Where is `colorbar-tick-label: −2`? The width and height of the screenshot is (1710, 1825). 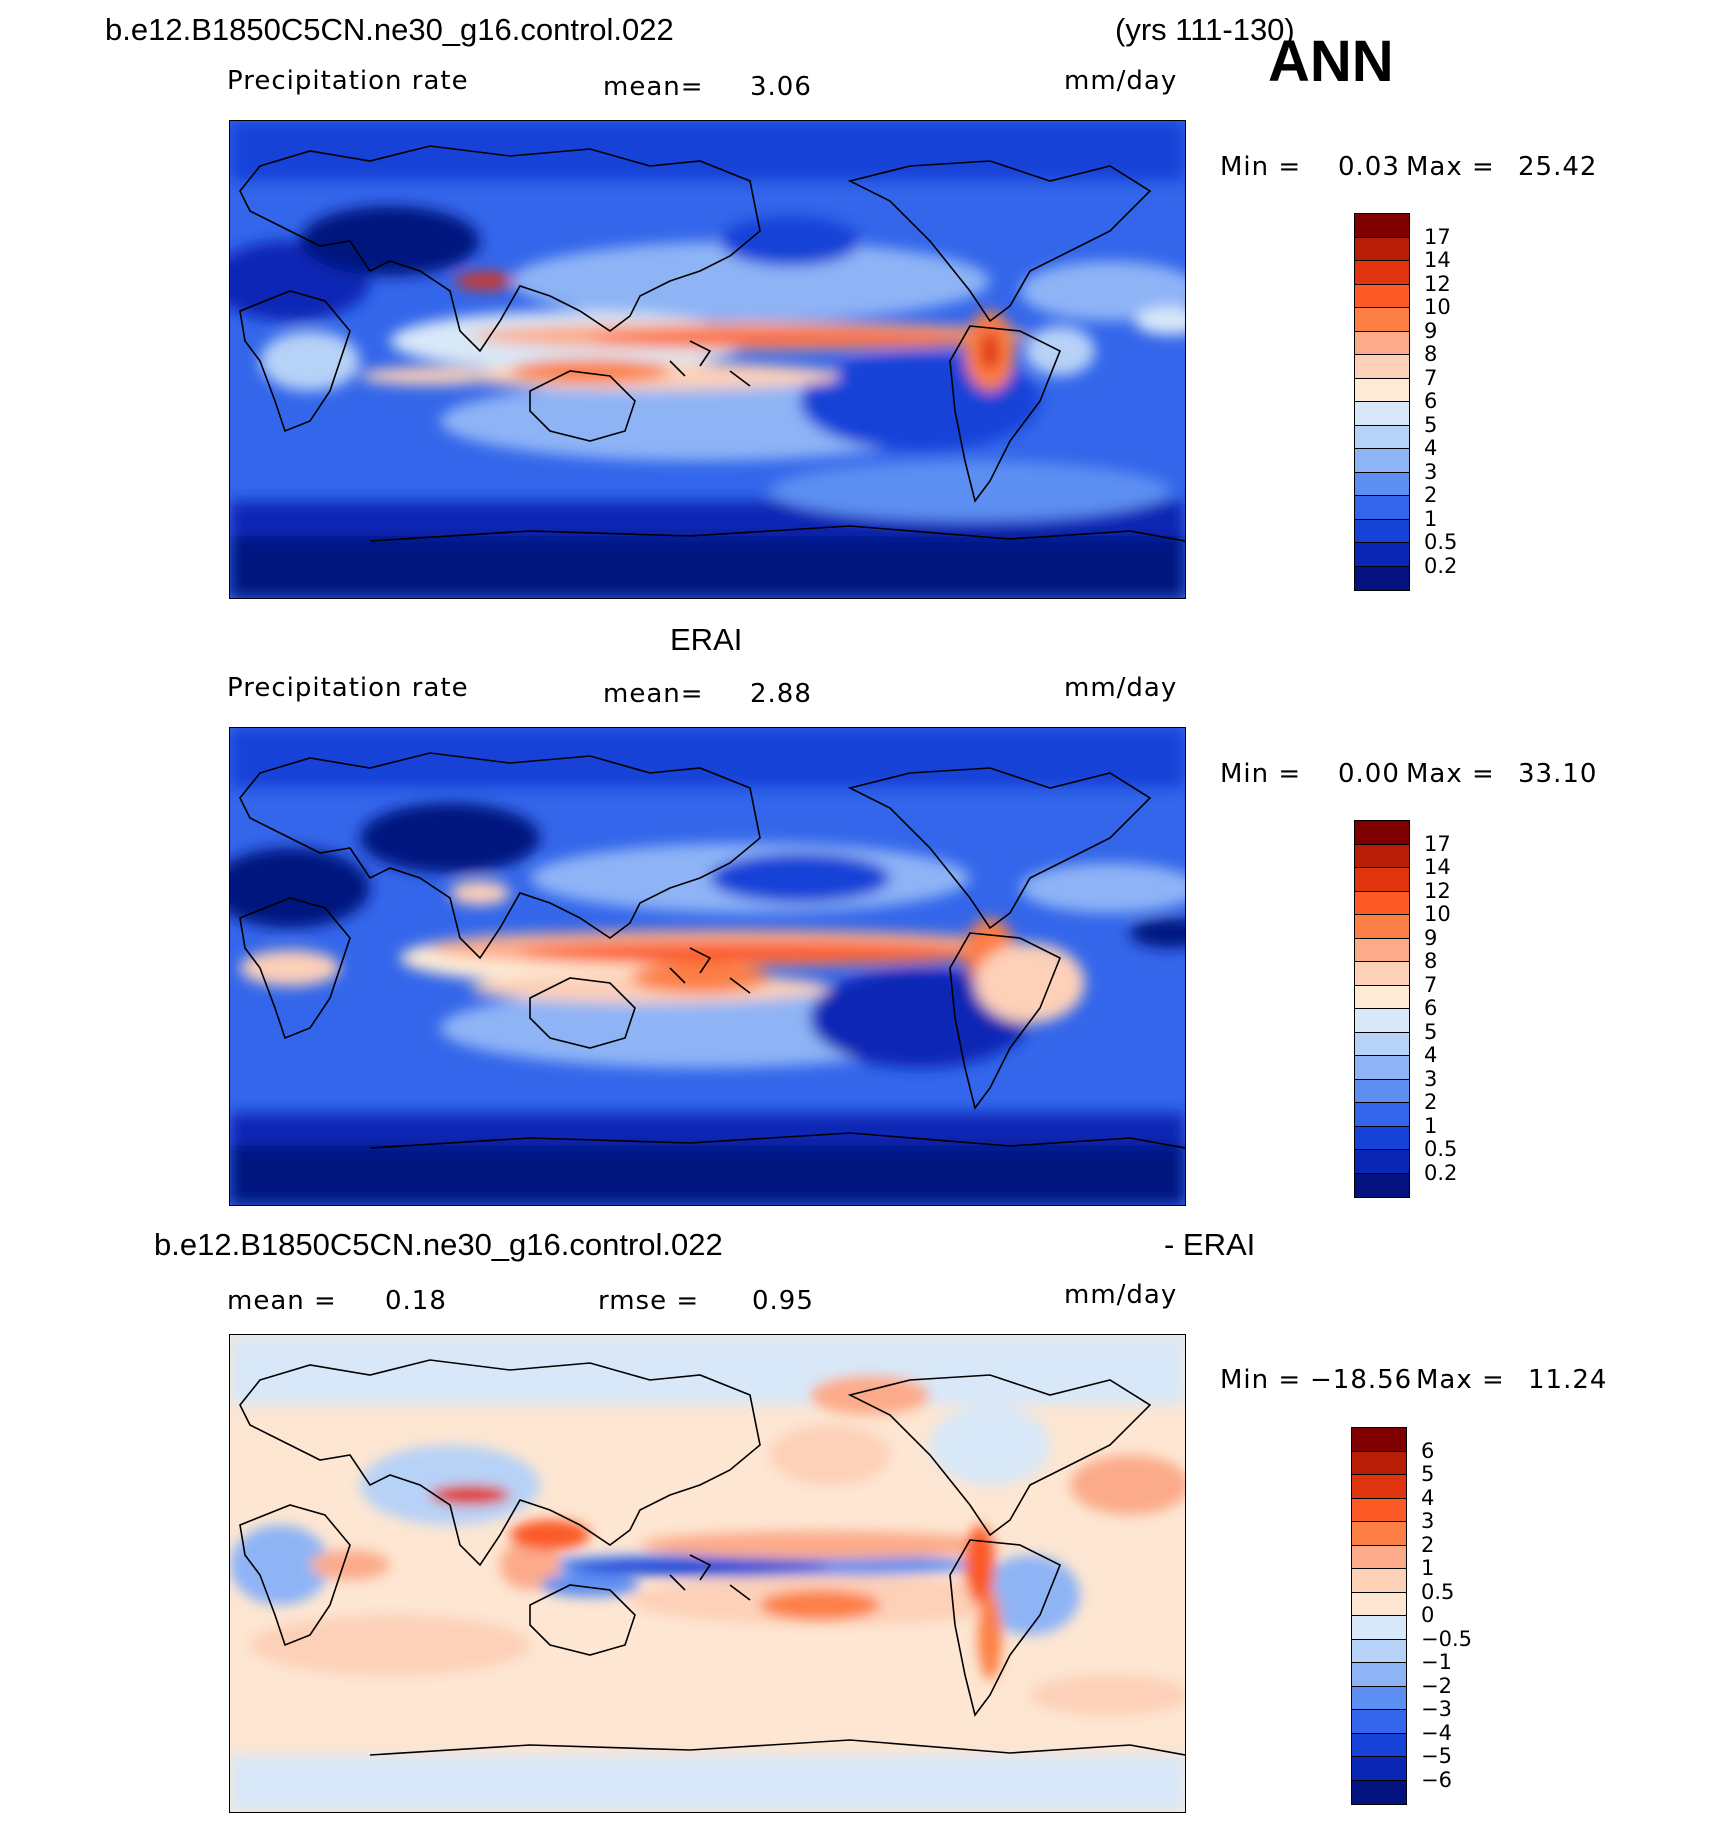 colorbar-tick-label: −2 is located at coordinates (1436, 1685).